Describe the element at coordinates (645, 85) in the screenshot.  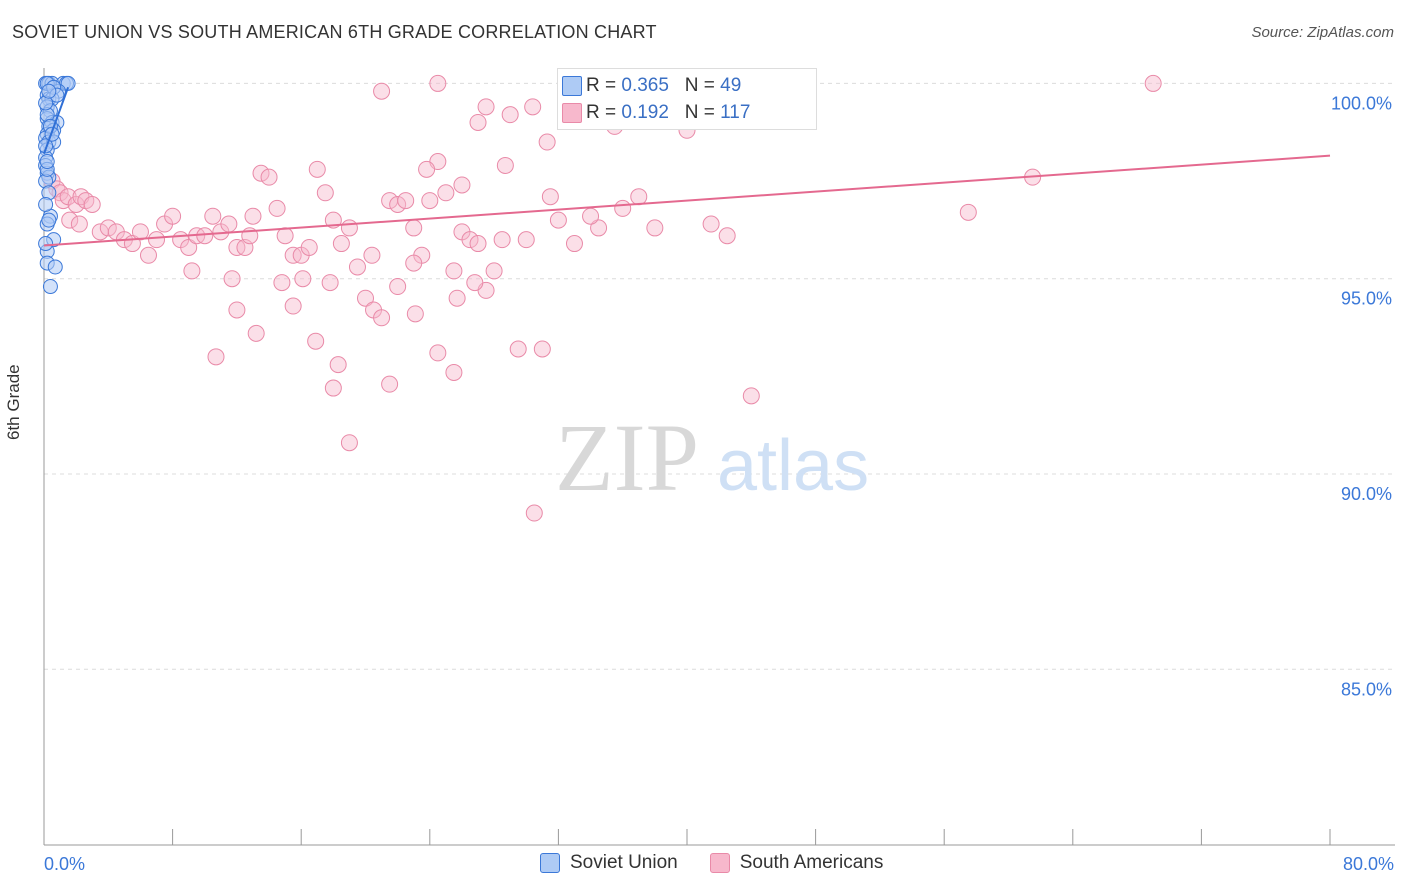
I see `soviet-r-value: 0.365` at that location.